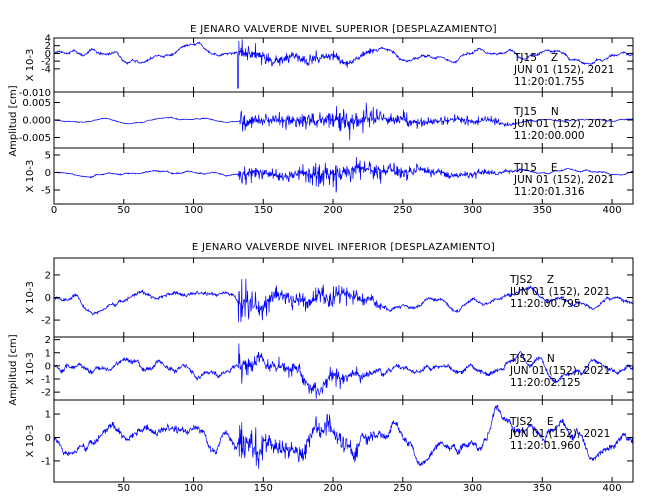 This screenshot has width=650, height=500. Describe the element at coordinates (549, 82) in the screenshot. I see `station-time: 11:20:01.755` at that location.